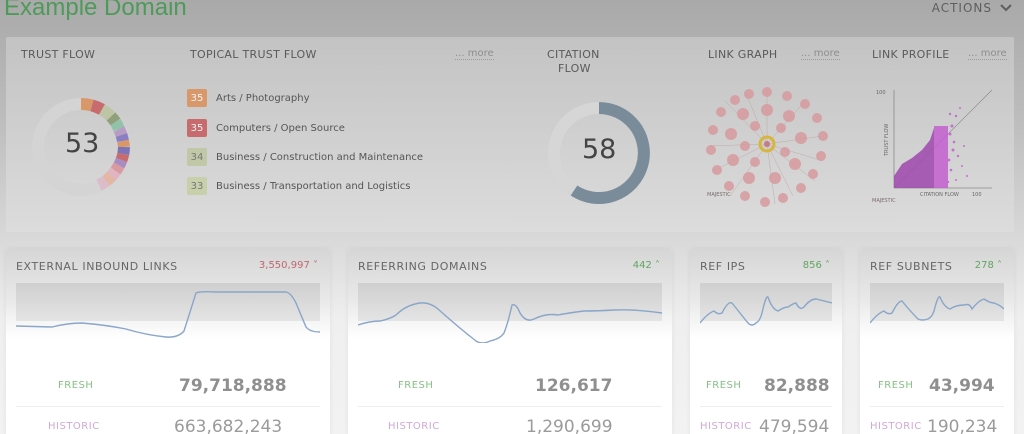 Image resolution: width=1024 pixels, height=434 pixels. What do you see at coordinates (197, 157) in the screenshot?
I see `topic-score-badge: 34` at bounding box center [197, 157].